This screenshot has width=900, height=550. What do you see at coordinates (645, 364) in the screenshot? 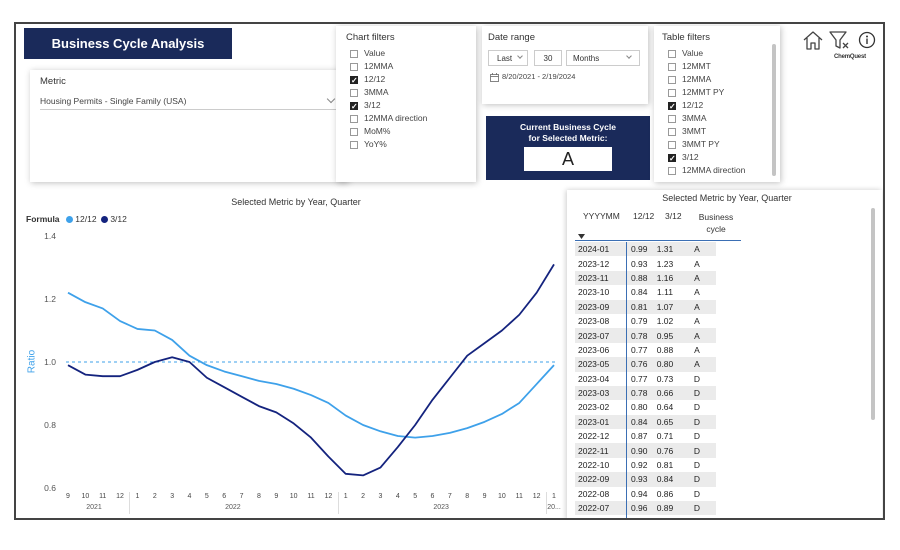
I see `table-row: 2023-05 0.76 0.80 A` at bounding box center [645, 364].